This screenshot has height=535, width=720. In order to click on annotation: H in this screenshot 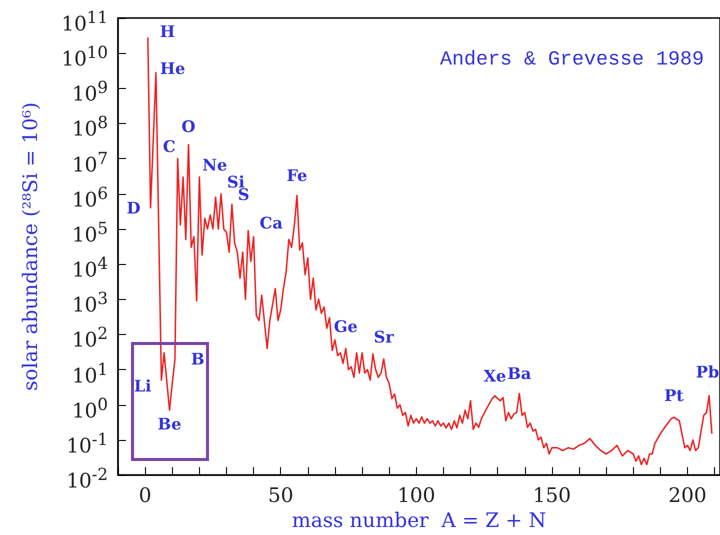, I will do `click(167, 31)`.